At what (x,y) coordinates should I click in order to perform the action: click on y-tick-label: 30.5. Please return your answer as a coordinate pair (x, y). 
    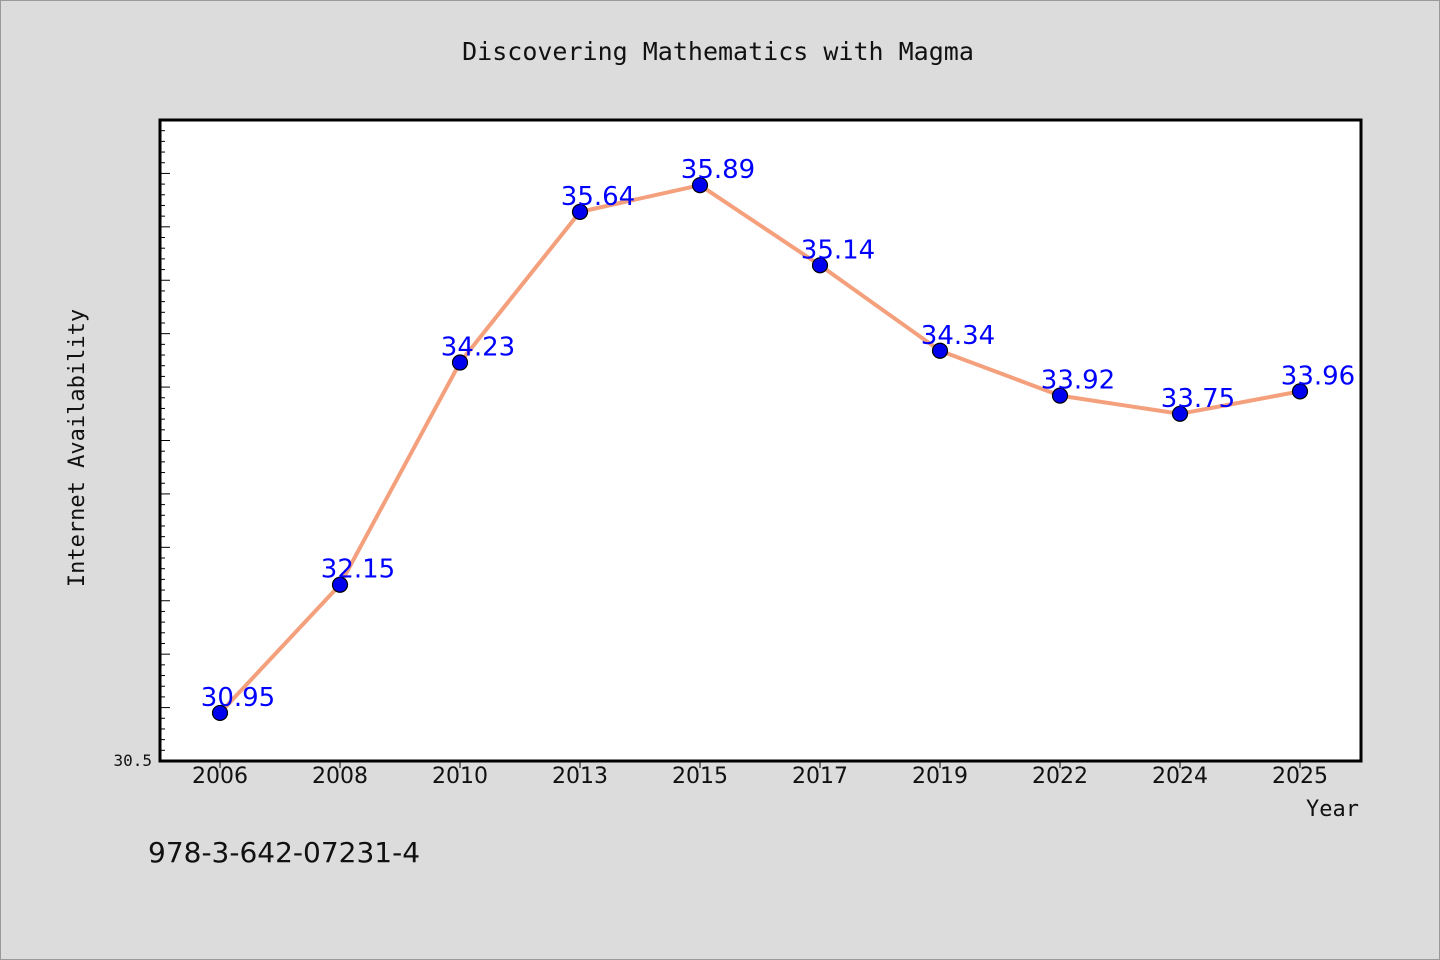
    Looking at the image, I should click on (132, 760).